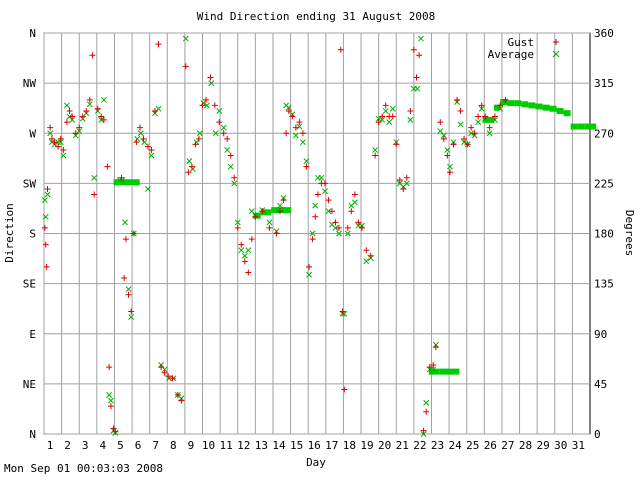  Describe the element at coordinates (556, 54) in the screenshot. I see `legend-marker-average` at that location.